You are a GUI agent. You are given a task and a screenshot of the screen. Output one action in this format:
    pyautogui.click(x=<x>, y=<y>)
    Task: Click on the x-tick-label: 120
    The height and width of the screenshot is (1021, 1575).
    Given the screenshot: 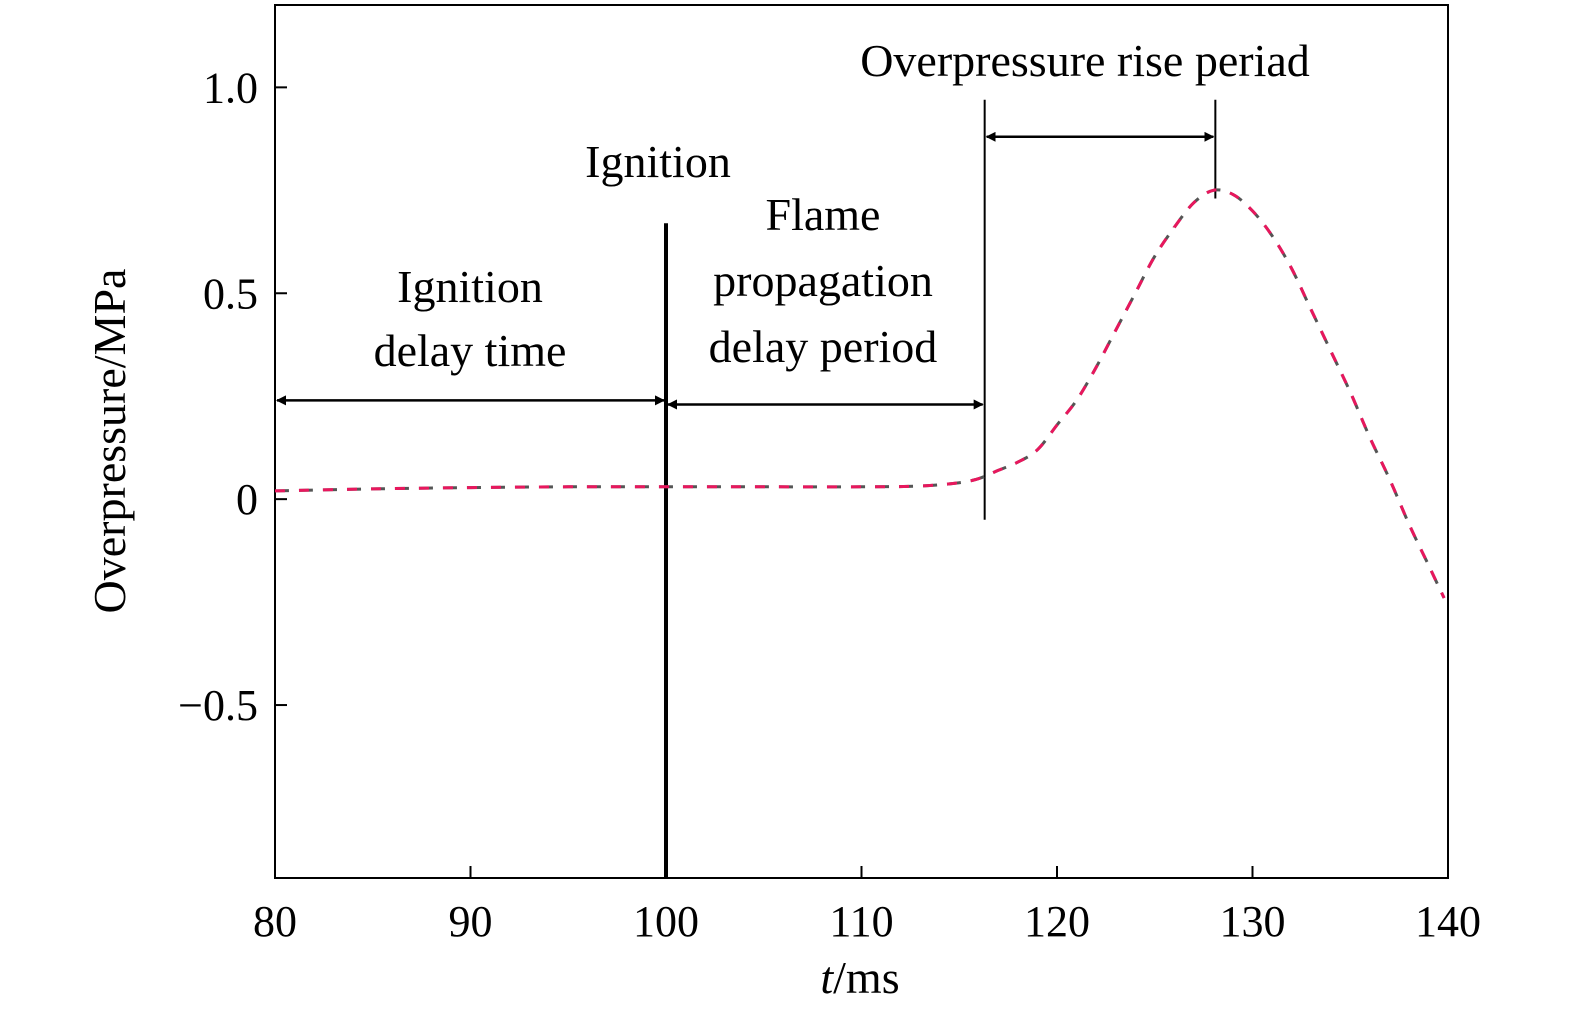 What is the action you would take?
    pyautogui.click(x=1057, y=921)
    